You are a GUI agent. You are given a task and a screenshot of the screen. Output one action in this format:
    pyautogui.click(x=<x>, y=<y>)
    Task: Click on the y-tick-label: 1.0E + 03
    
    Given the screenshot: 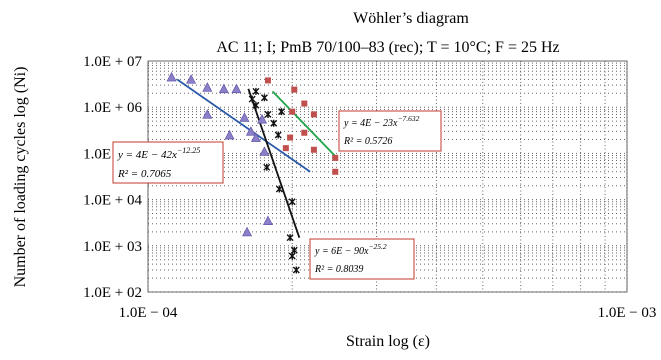 What is the action you would take?
    pyautogui.click(x=112, y=247)
    